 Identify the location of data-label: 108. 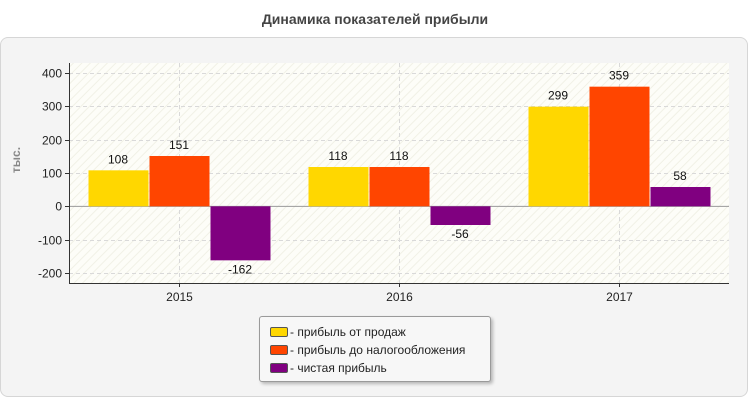
(118, 159).